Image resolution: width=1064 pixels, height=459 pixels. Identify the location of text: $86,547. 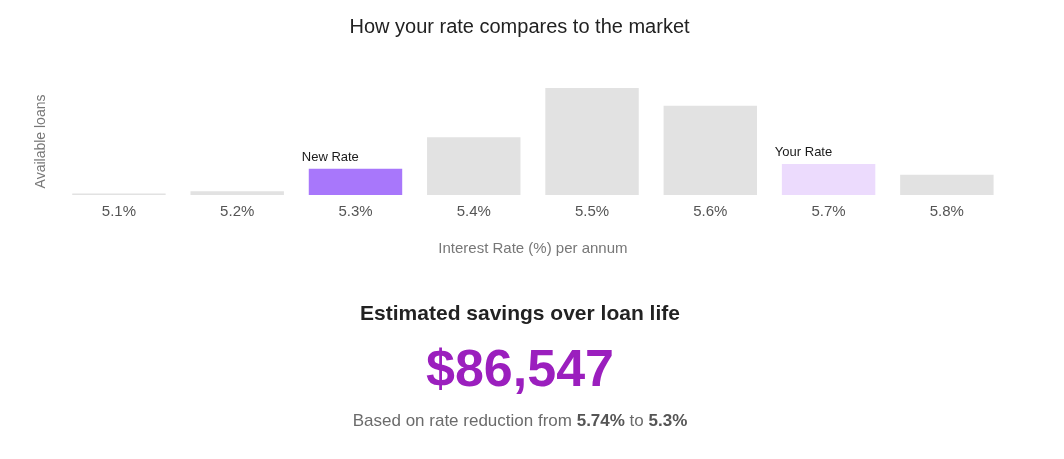
(520, 368).